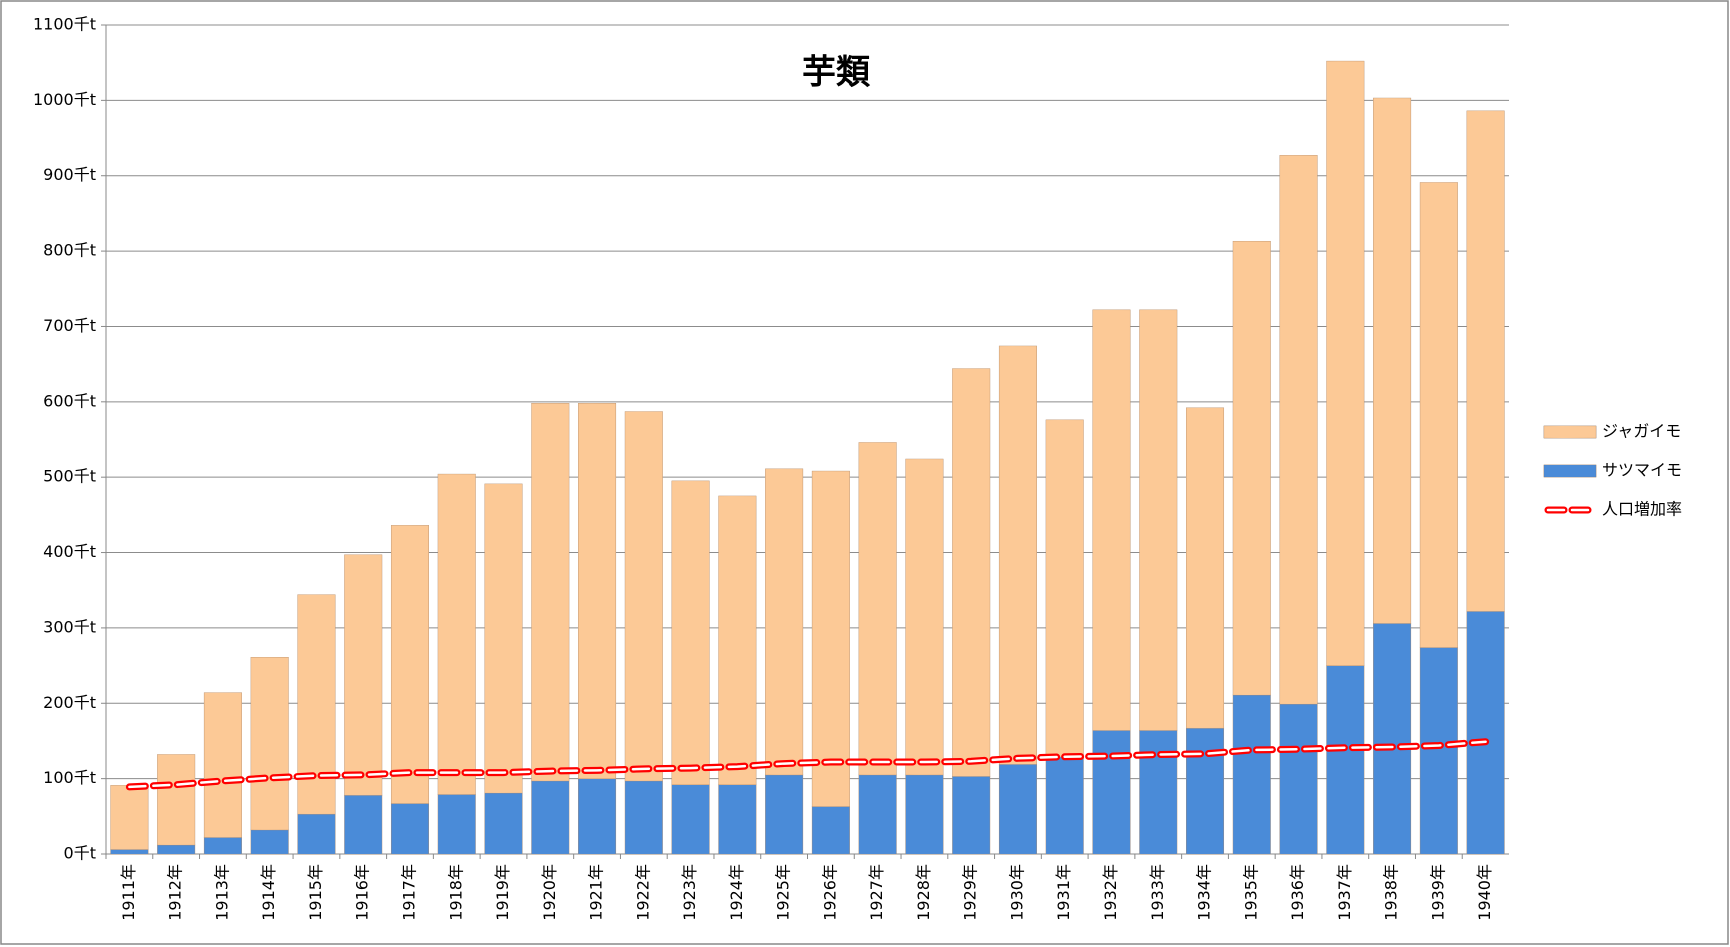  What do you see at coordinates (69, 250) in the screenshot?
I see `y-tick-label: 800千t` at bounding box center [69, 250].